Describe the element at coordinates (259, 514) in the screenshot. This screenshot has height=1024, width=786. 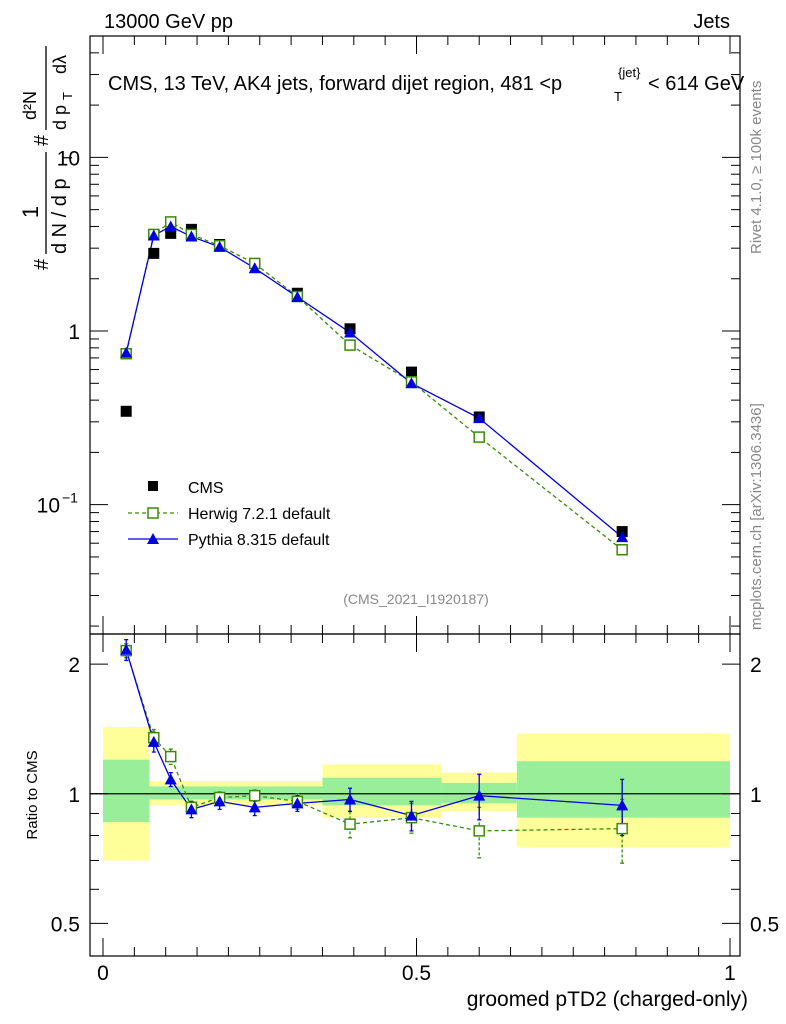
I see `legend-label-herwig: Herwig 7.2.1 default` at that location.